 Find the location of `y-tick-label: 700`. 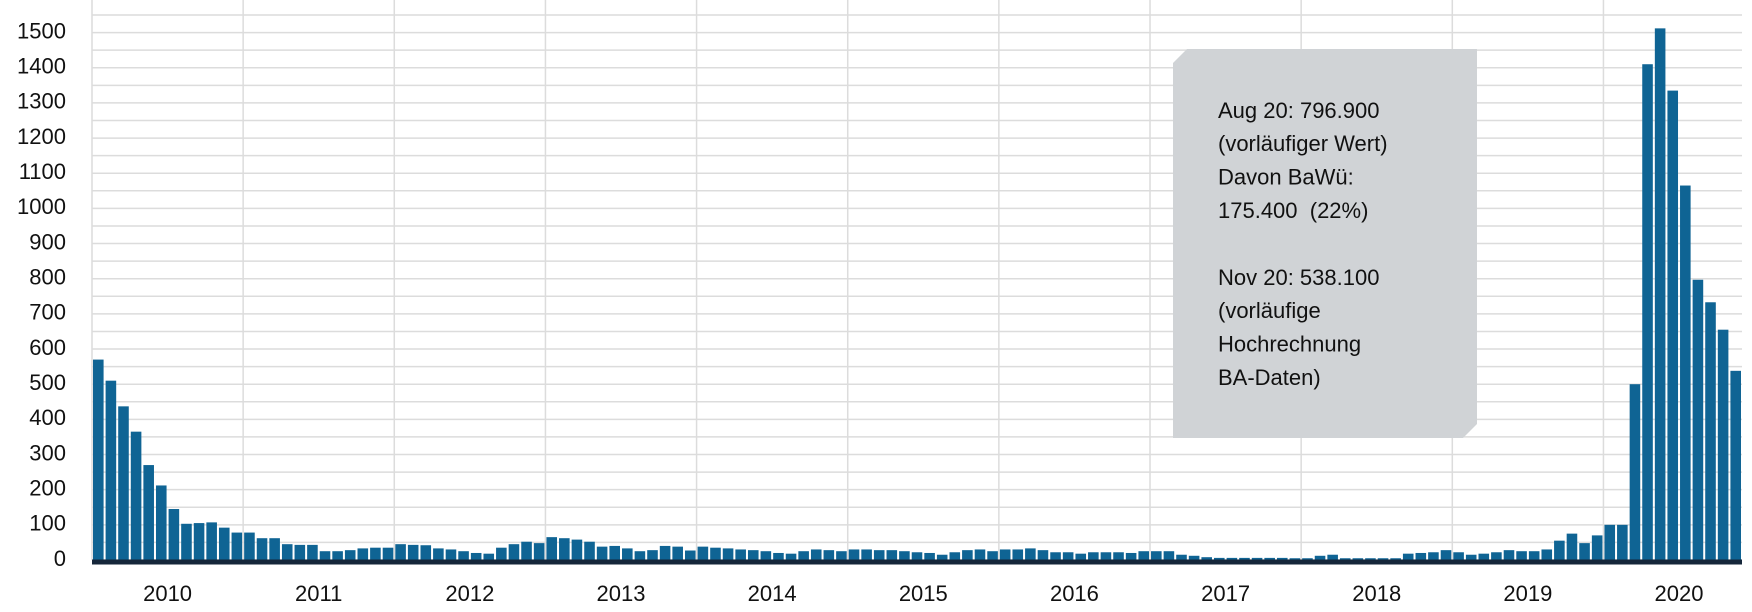

y-tick-label: 700 is located at coordinates (47, 312).